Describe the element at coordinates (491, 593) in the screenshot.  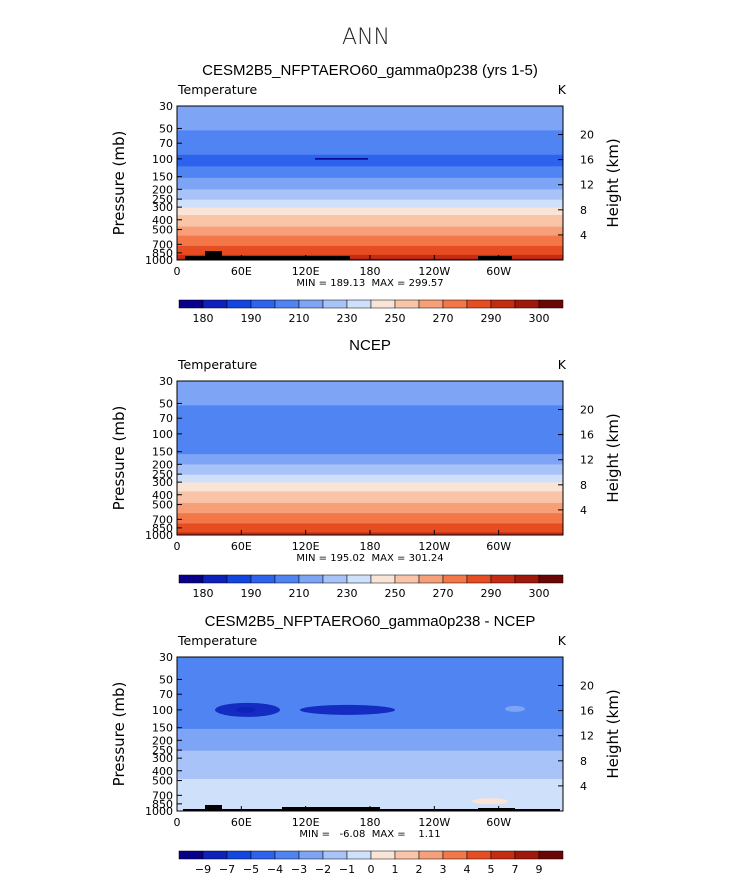
I see `colorbar-label: 290` at that location.